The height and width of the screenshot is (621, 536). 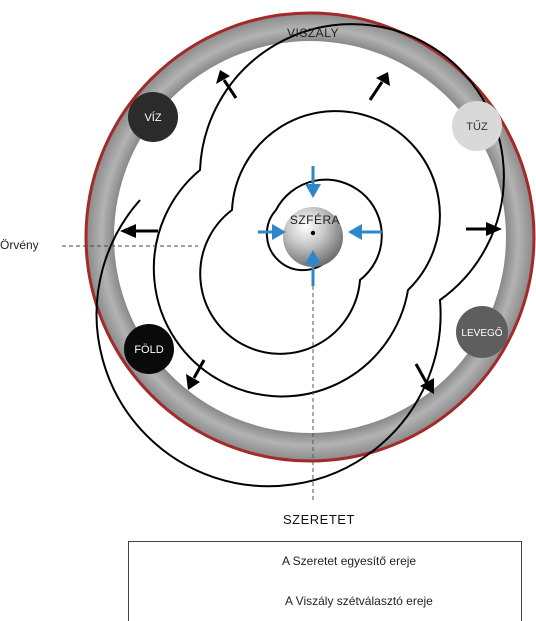 What do you see at coordinates (424, 378) in the screenshot?
I see `strife-arrow-bottom-right` at bounding box center [424, 378].